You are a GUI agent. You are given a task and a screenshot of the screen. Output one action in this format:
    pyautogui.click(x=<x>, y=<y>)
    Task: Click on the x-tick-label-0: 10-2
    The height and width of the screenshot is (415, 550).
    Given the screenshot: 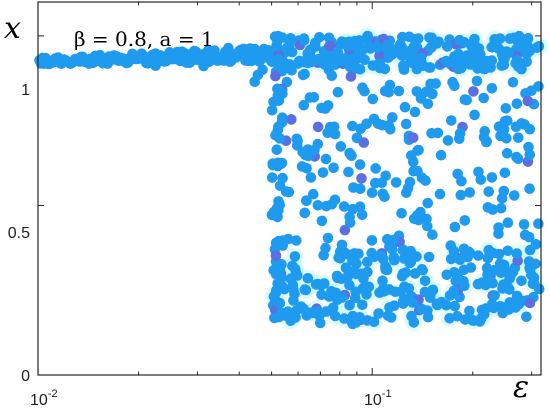 What is the action you would take?
    pyautogui.click(x=44, y=398)
    